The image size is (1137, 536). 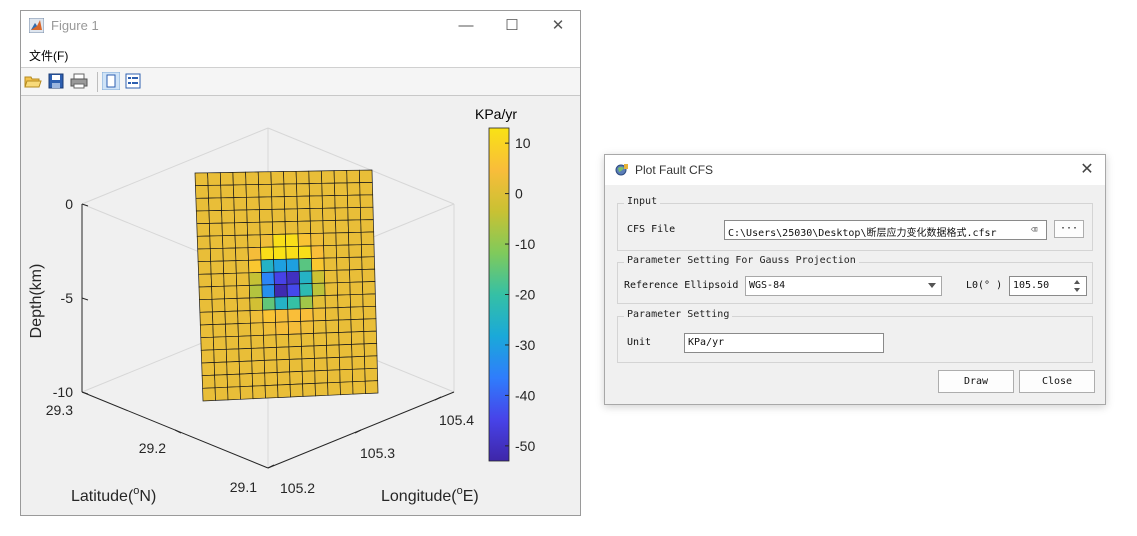 What do you see at coordinates (855, 170) in the screenshot?
I see `dialog-titlebar: Plot Fault CFS ✕` at bounding box center [855, 170].